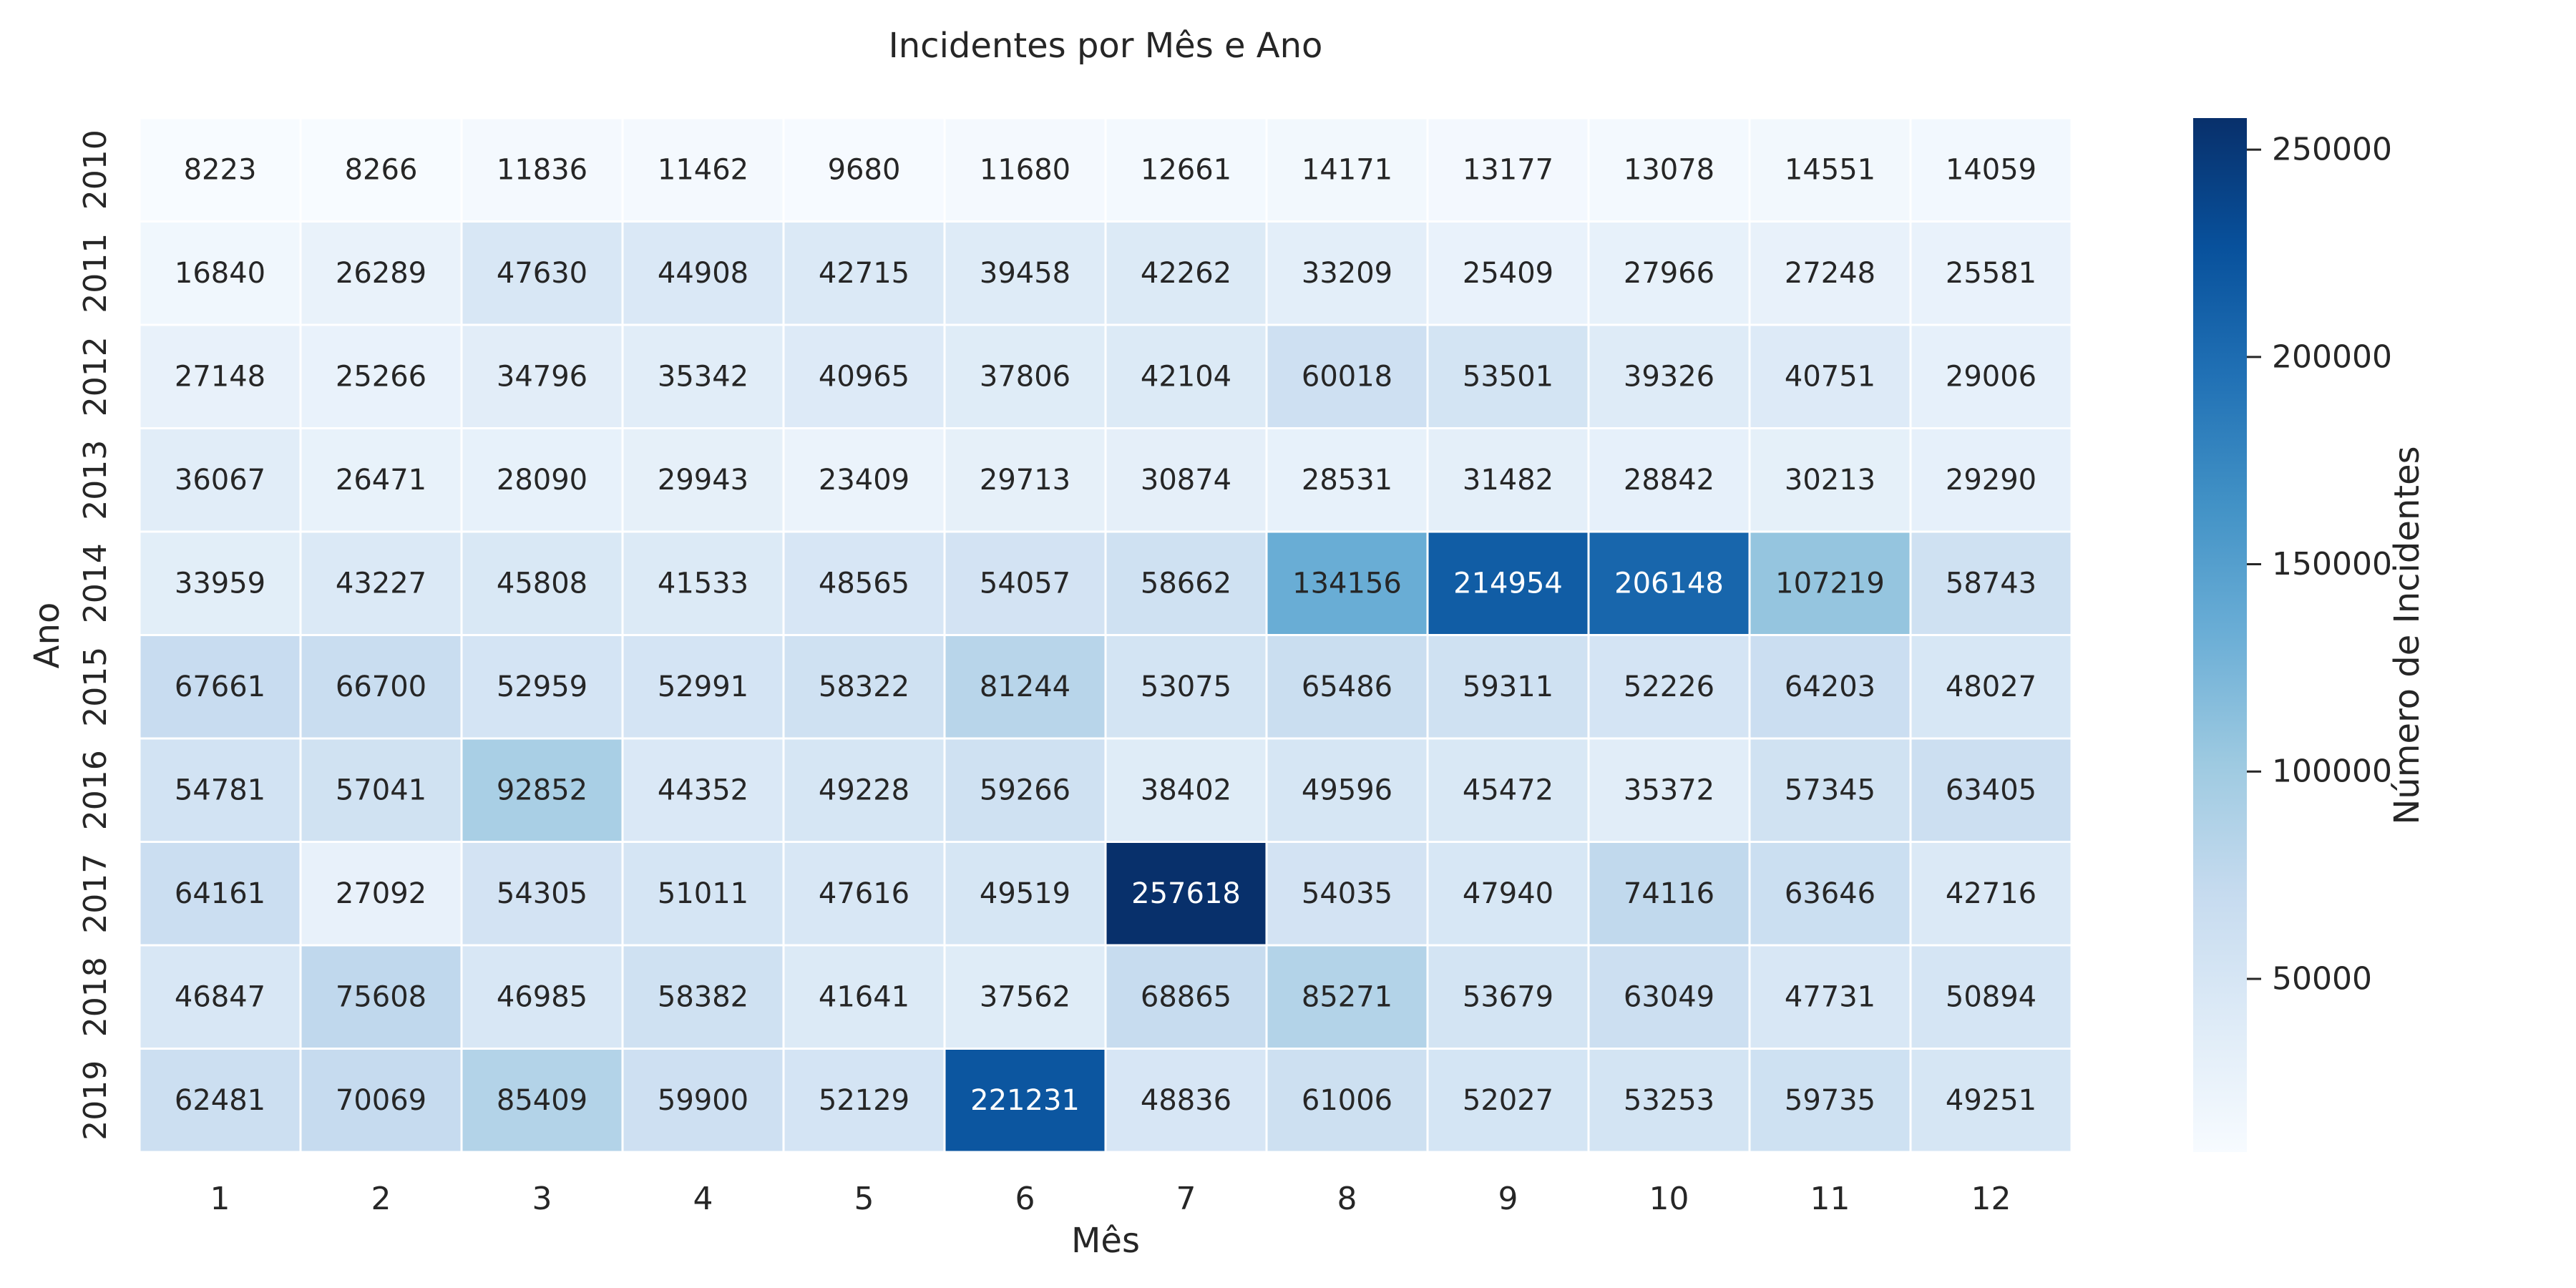  Describe the element at coordinates (703, 583) in the screenshot. I see `cell-value-label: 41533` at that location.